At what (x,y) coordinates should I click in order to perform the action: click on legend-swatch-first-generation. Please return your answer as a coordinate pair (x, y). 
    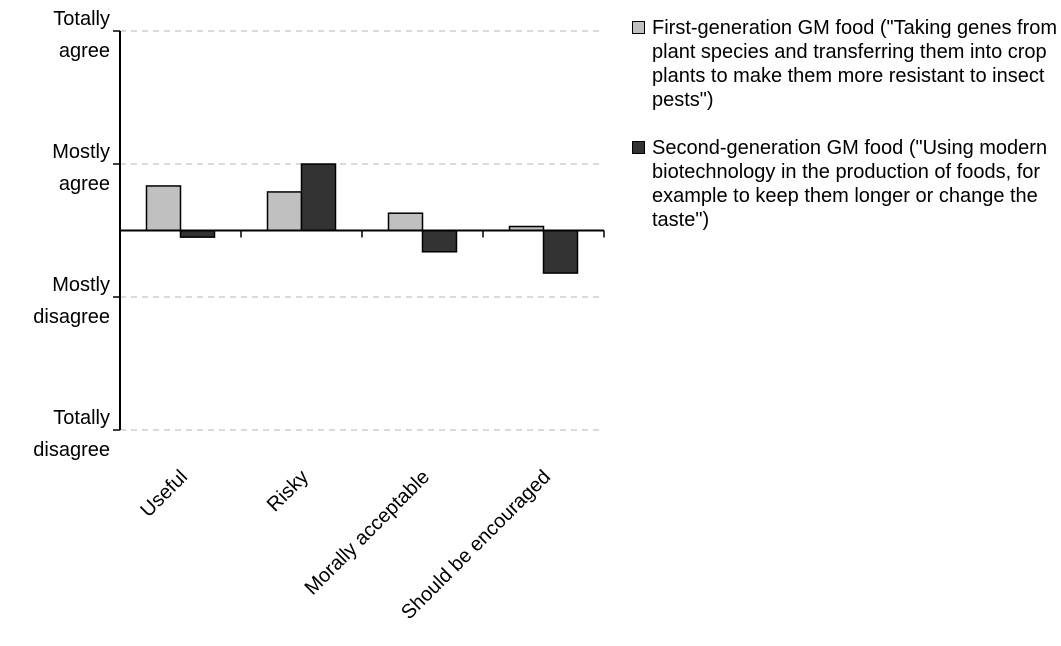
    Looking at the image, I should click on (638, 27).